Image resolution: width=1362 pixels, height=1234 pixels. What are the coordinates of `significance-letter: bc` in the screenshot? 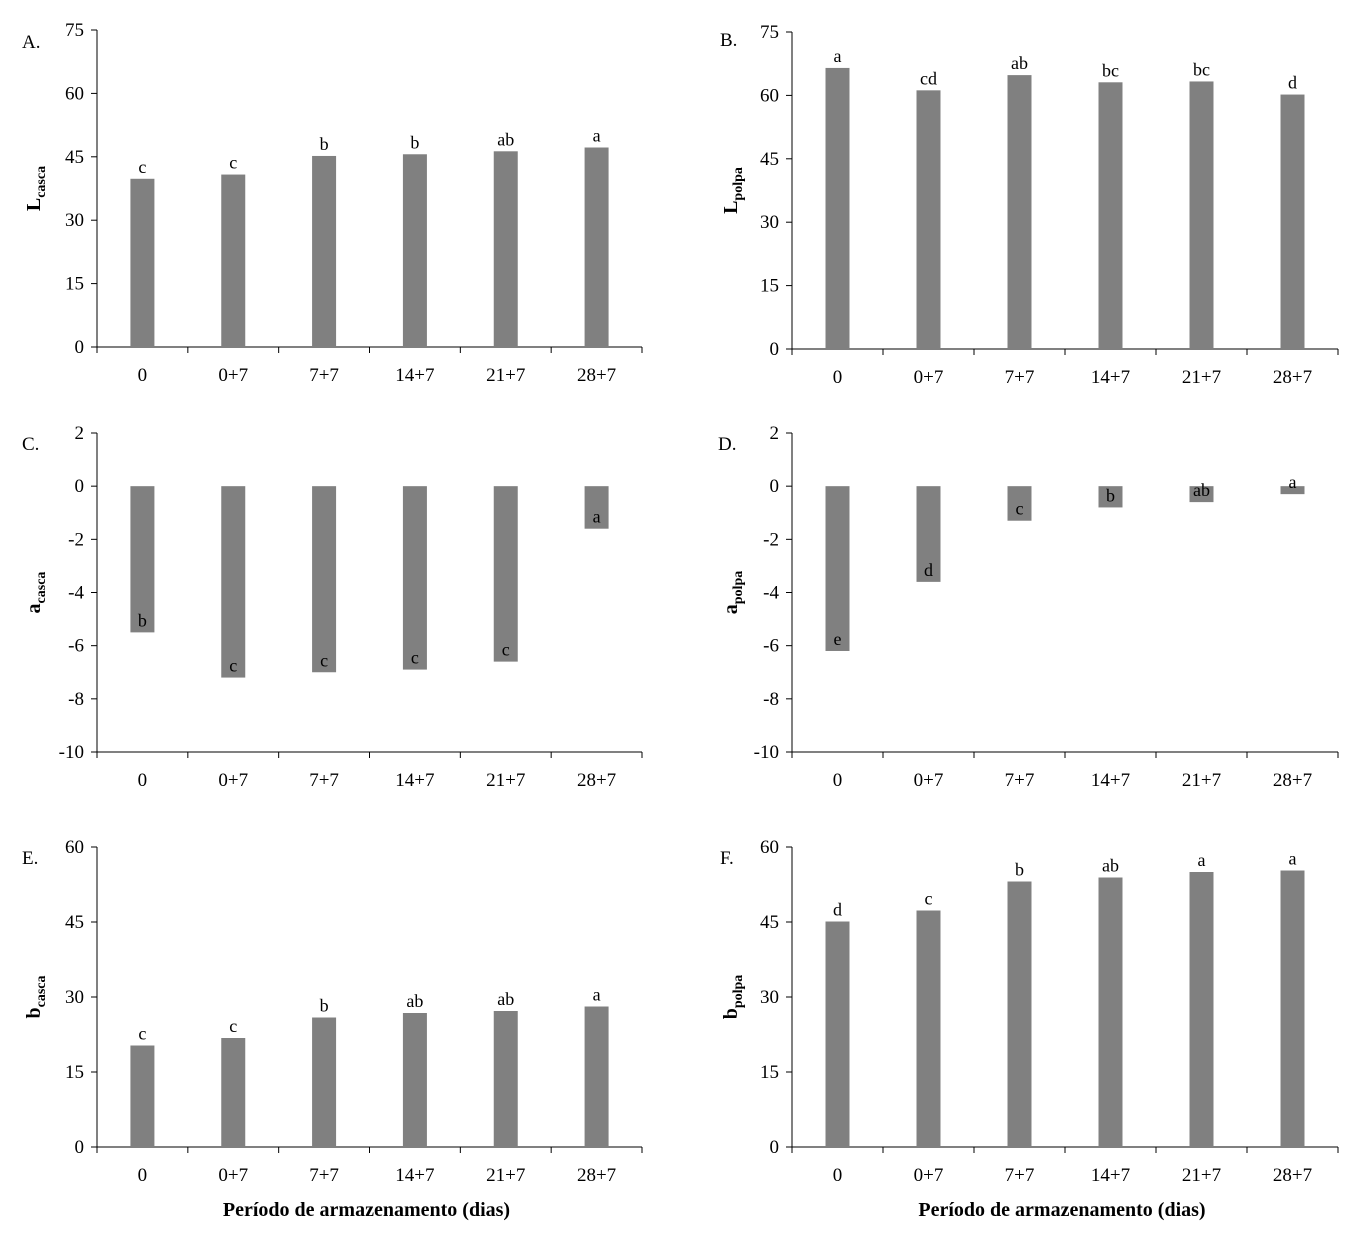 It's located at (1110, 70).